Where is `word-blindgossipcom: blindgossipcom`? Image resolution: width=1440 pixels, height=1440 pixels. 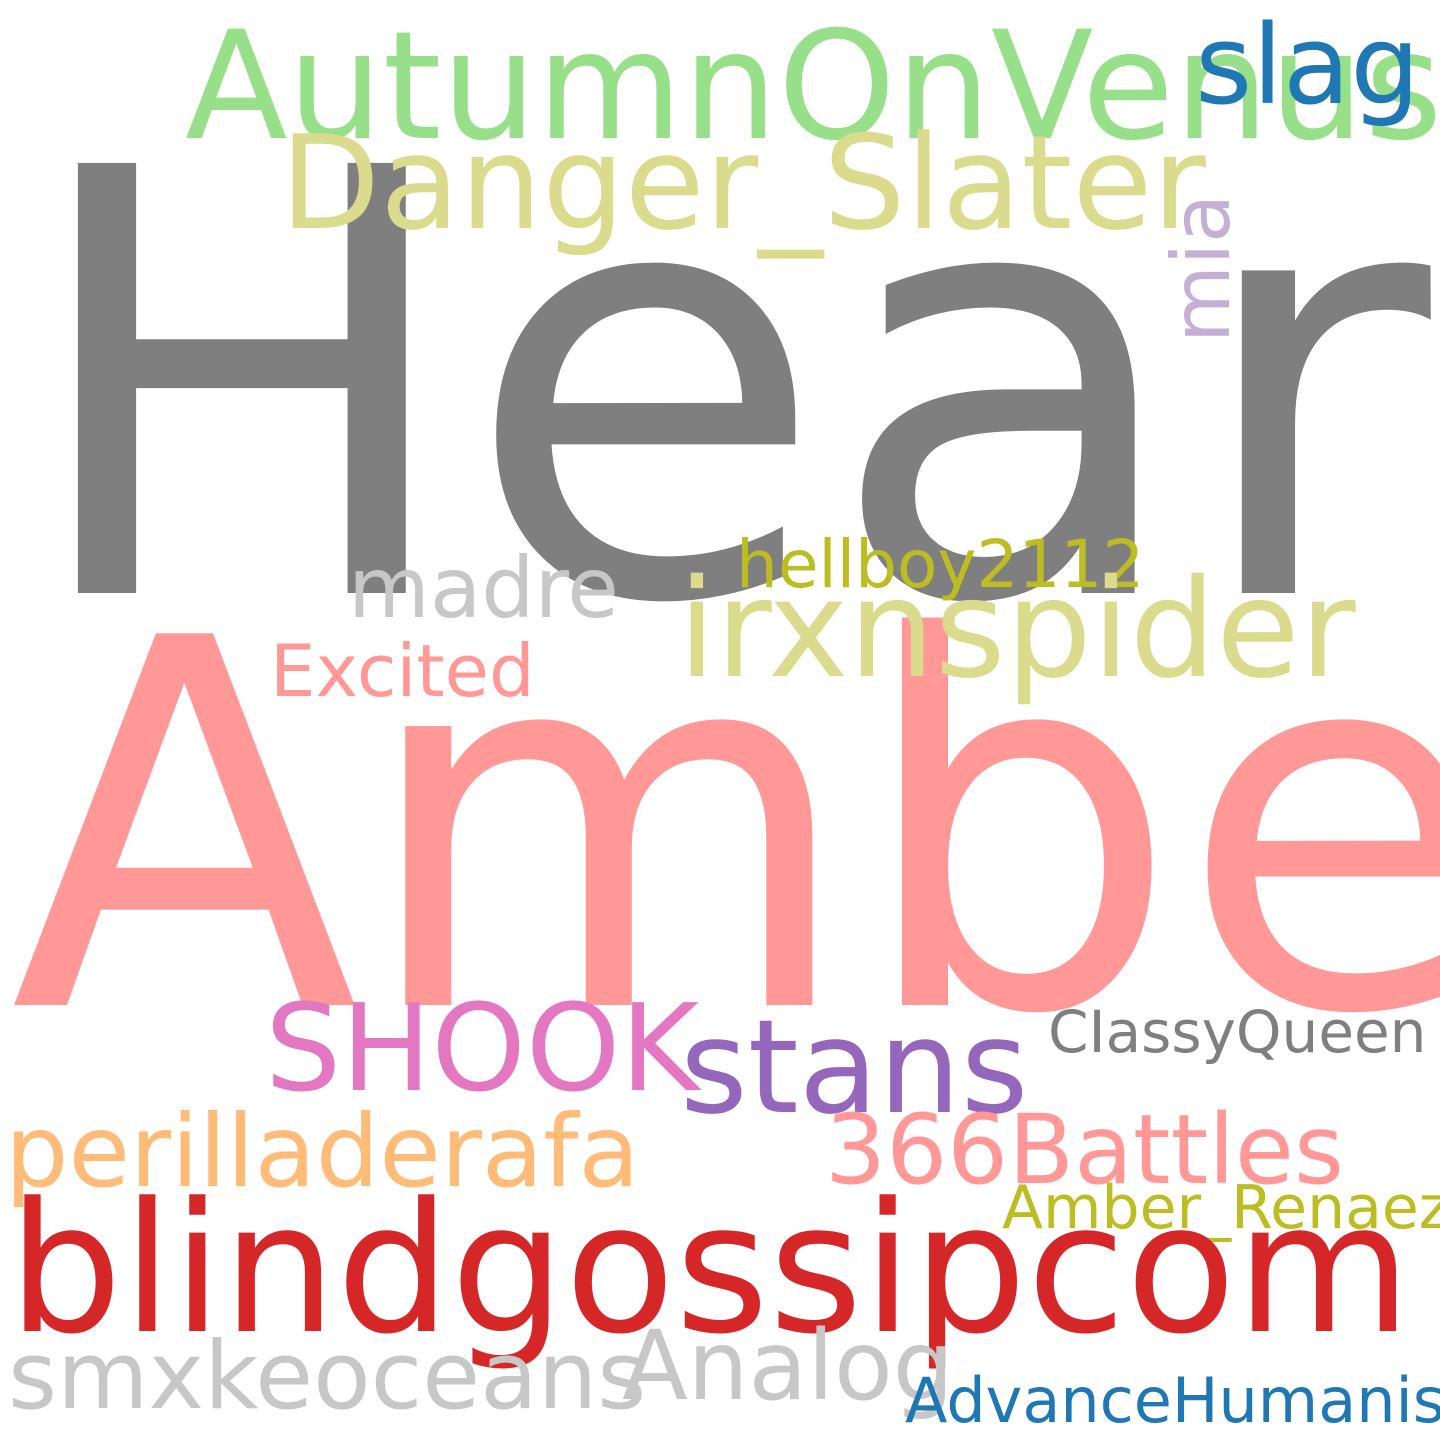 word-blindgossipcom: blindgossipcom is located at coordinates (710, 1269).